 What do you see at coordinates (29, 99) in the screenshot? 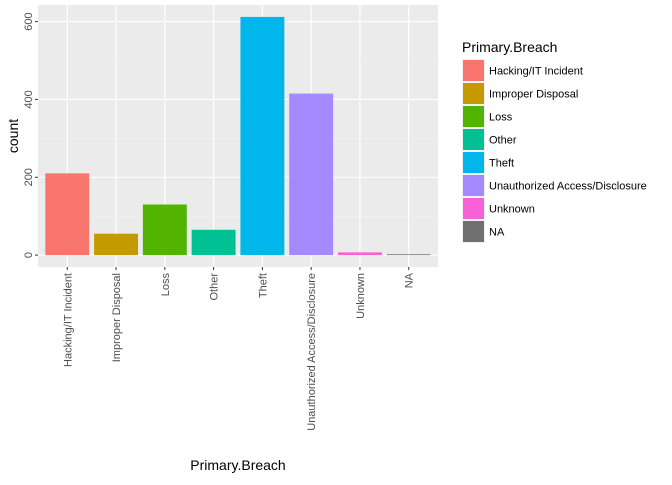
I see `y-tick-label: 400` at bounding box center [29, 99].